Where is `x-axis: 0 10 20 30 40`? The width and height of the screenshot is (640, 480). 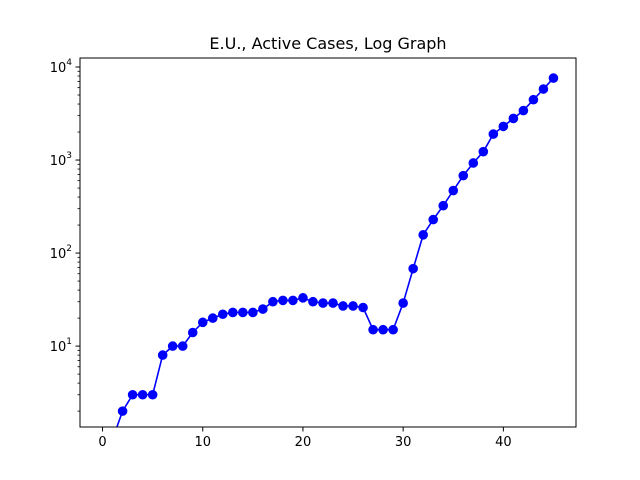 x-axis: 0 10 20 30 40 is located at coordinates (305, 438).